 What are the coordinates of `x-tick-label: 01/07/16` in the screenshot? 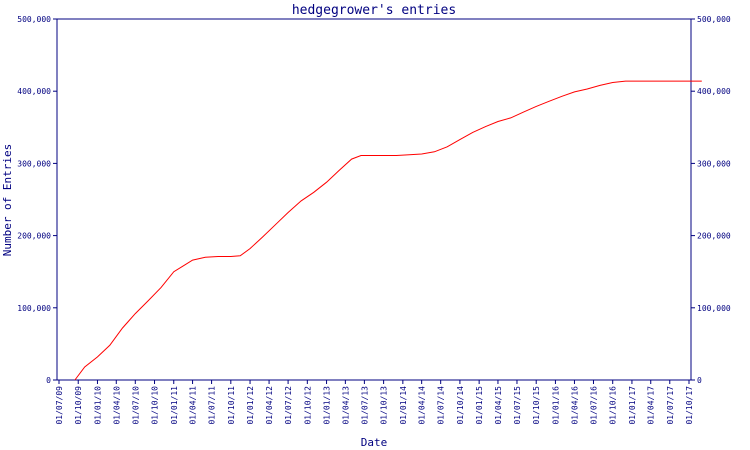 It's located at (593, 405).